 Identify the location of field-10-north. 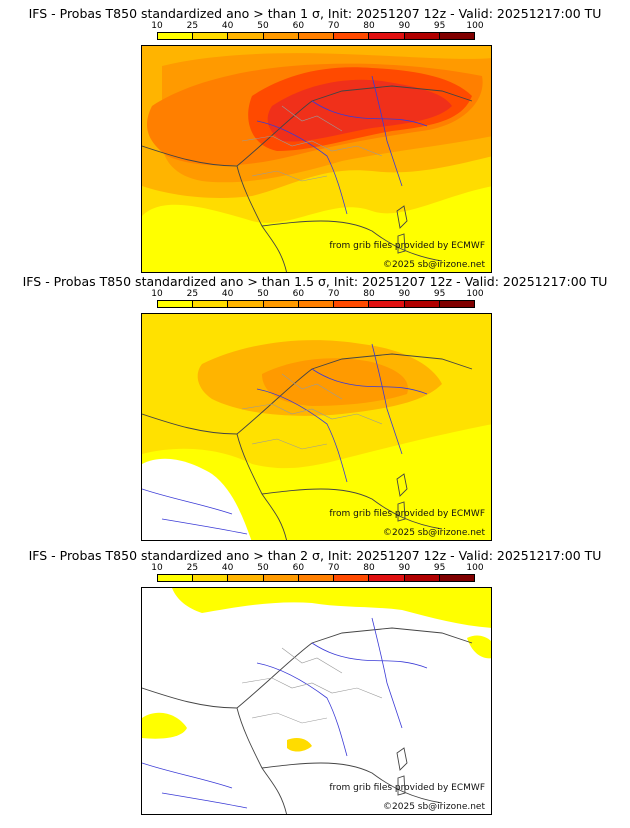
(331, 608).